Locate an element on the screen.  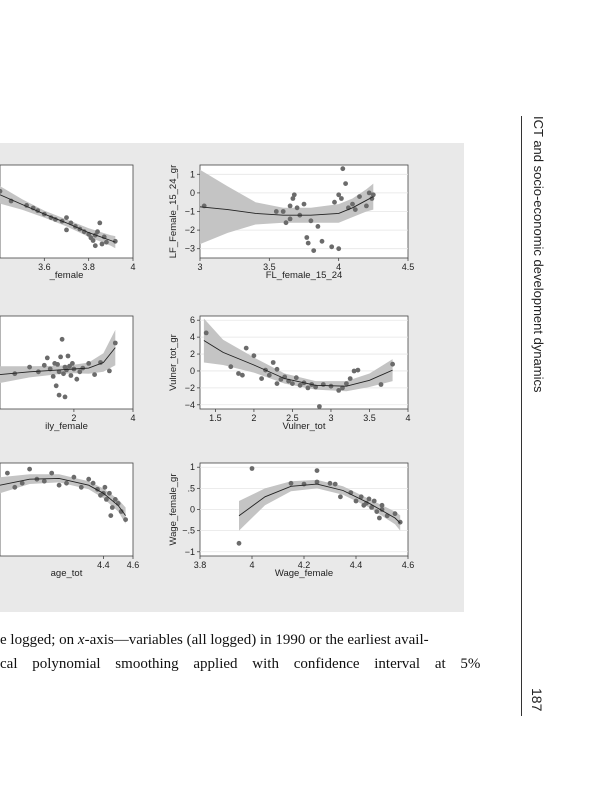
x-tick-label: 4.2 is located at coordinates (304, 565).